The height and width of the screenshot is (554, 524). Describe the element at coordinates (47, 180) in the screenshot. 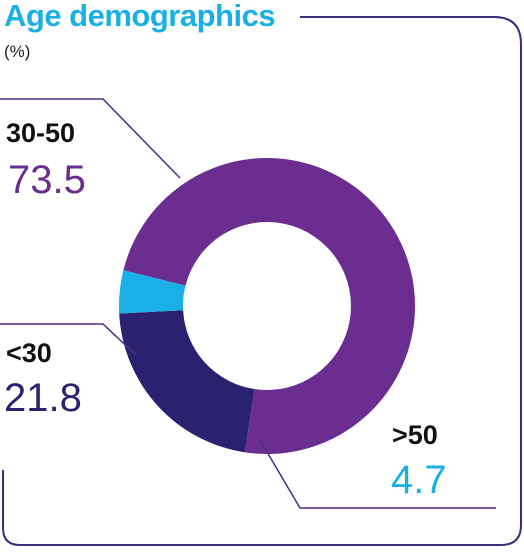

I see `value-label-30-50: 73.5` at that location.